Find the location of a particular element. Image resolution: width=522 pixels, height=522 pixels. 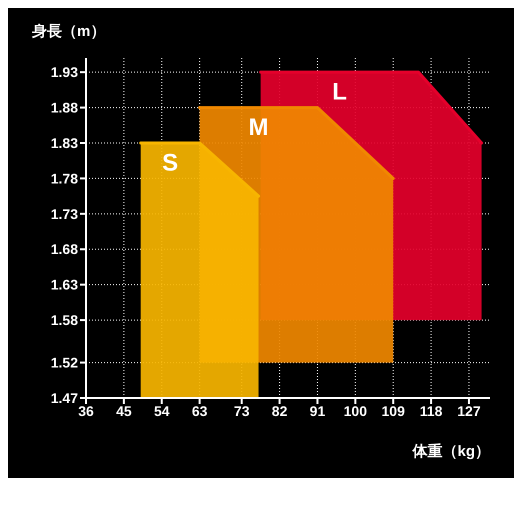

x-tick-label: 45 is located at coordinates (124, 410).